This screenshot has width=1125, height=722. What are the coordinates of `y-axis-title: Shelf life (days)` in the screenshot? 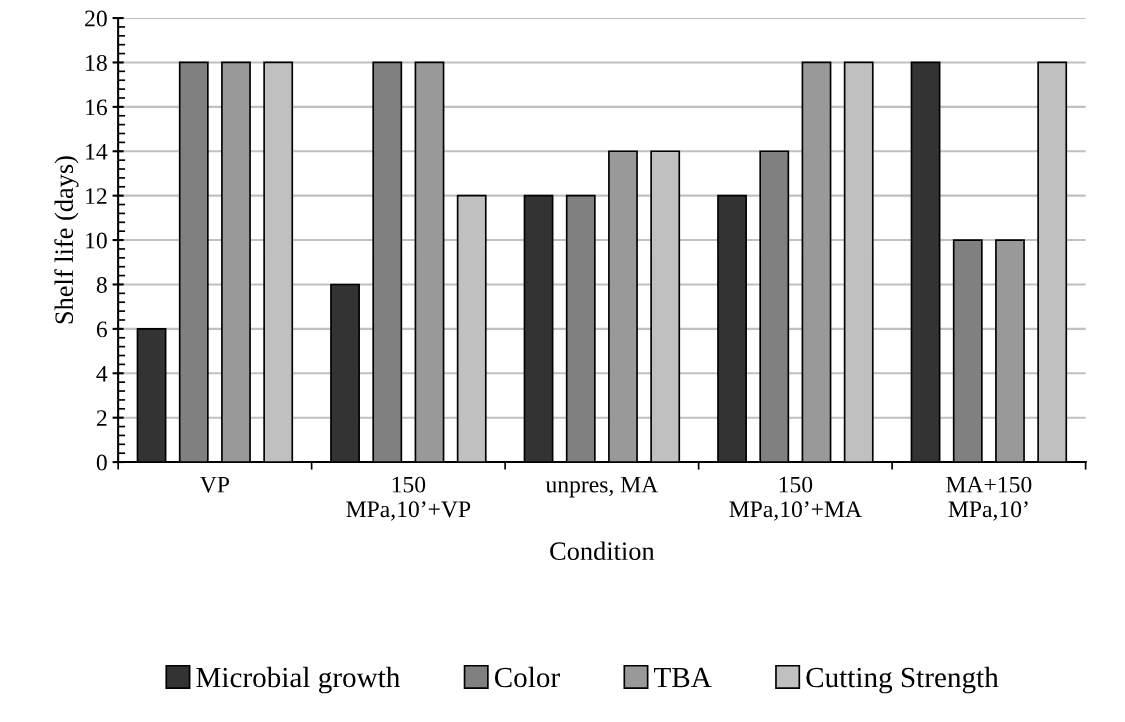 It's located at (66, 240).